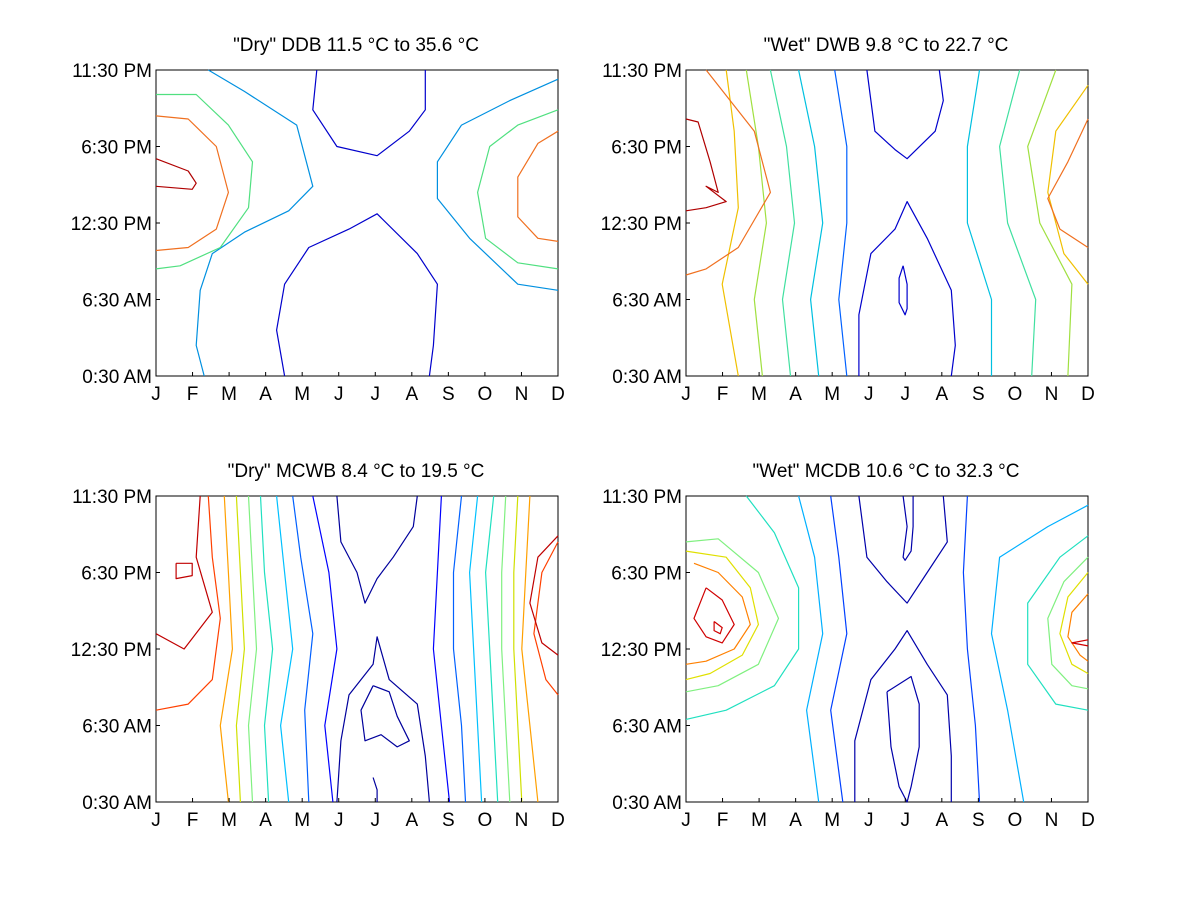 This screenshot has width=1201, height=901. I want to click on panel-wet-mcdb: "Wet" MCDB 10.6 °C to 32.3 °C, so click(887, 632).